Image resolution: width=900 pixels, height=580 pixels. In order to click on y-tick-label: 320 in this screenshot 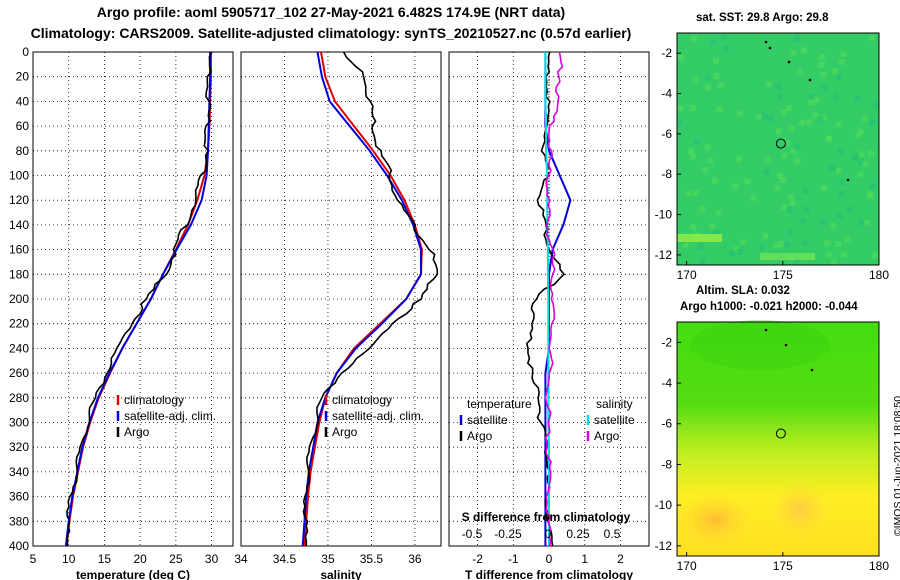, I will do `click(19, 447)`.